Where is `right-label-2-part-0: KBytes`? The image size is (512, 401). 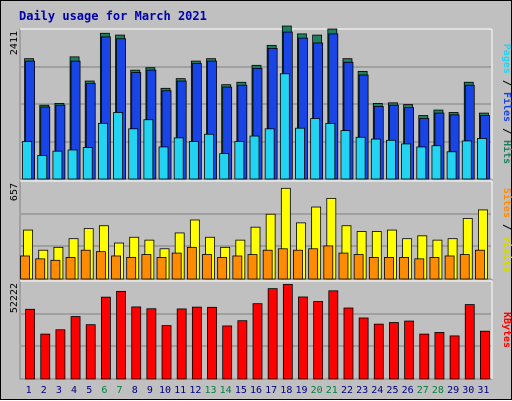 right-label-2-part-0: KBytes is located at coordinates (506, 330).